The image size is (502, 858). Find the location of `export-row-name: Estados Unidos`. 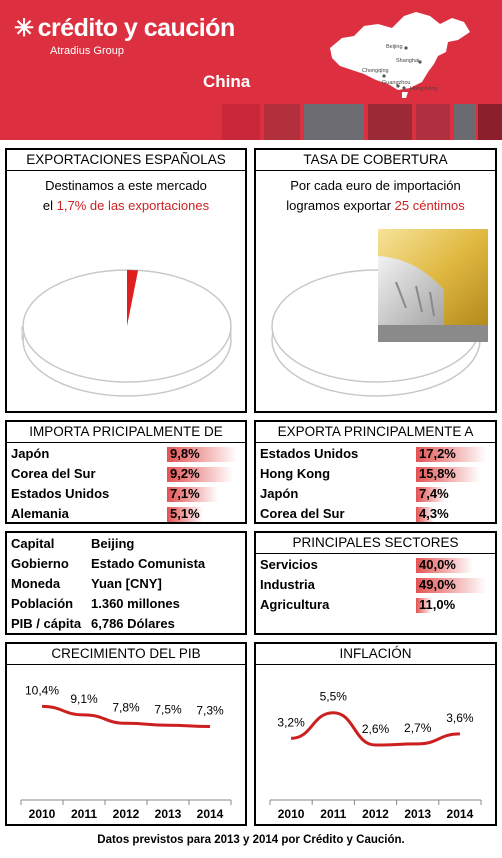

export-row-name: Estados Unidos is located at coordinates (309, 453).